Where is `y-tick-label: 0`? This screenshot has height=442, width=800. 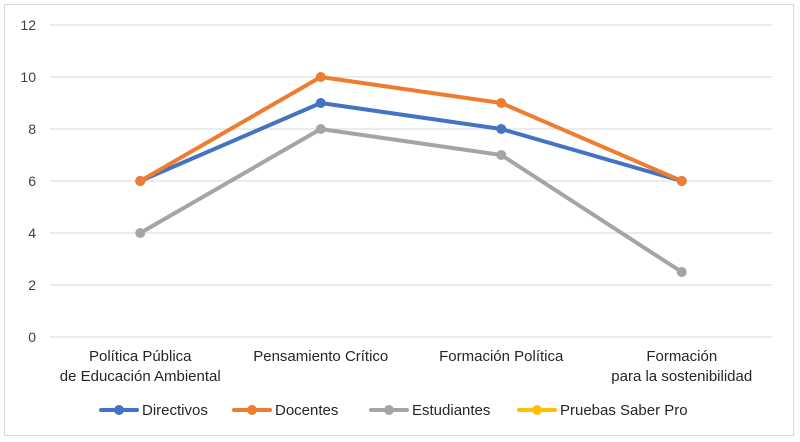 y-tick-label: 0 is located at coordinates (32, 337).